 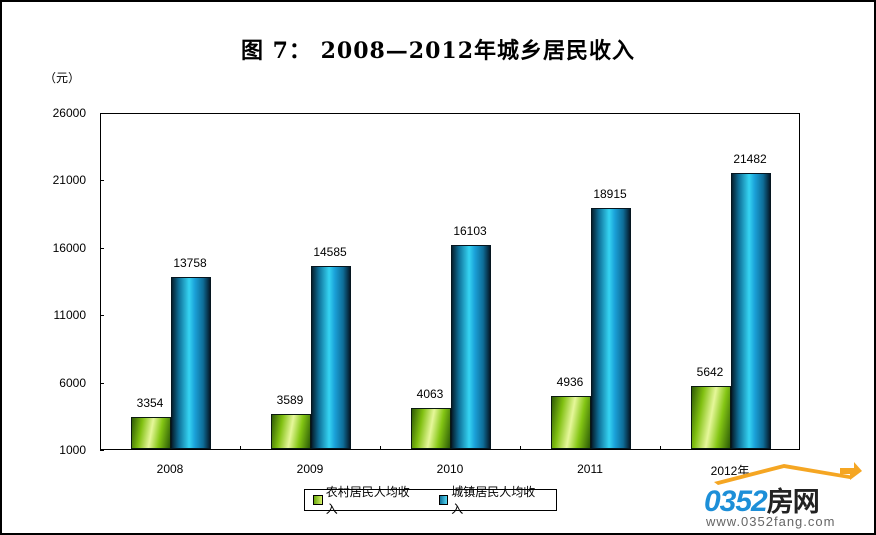 I want to click on x-tick-label: 2009, so click(x=310, y=469).